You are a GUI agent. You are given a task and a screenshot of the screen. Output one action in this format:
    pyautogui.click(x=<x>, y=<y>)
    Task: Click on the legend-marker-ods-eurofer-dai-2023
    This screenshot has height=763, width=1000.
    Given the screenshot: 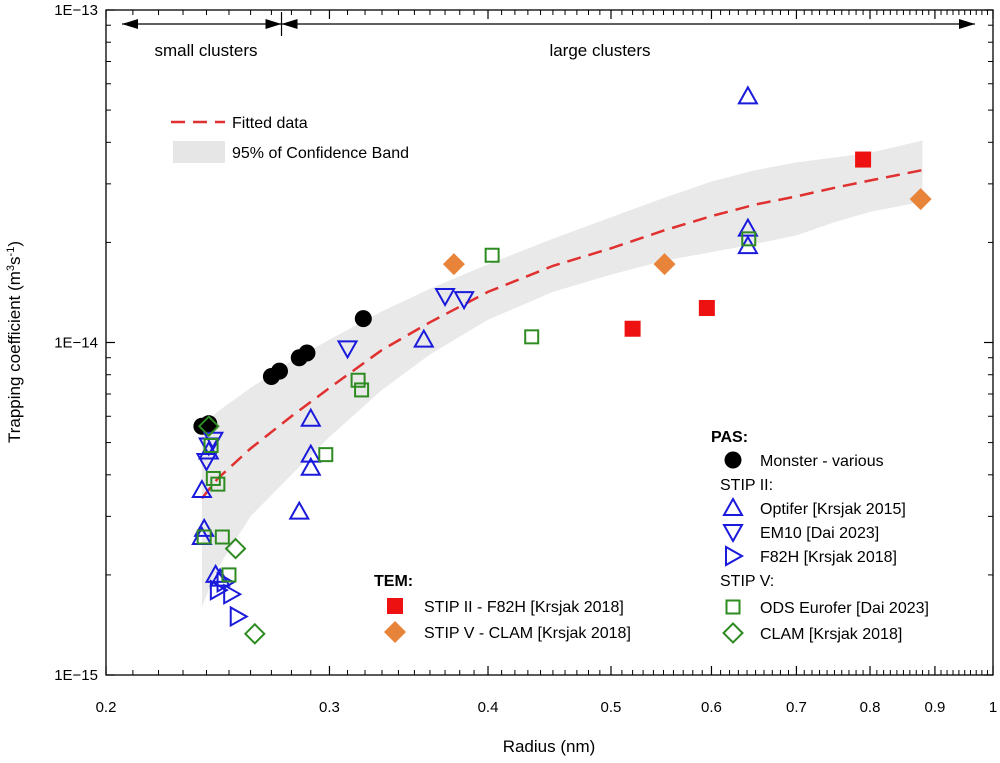 What is the action you would take?
    pyautogui.click(x=733, y=607)
    